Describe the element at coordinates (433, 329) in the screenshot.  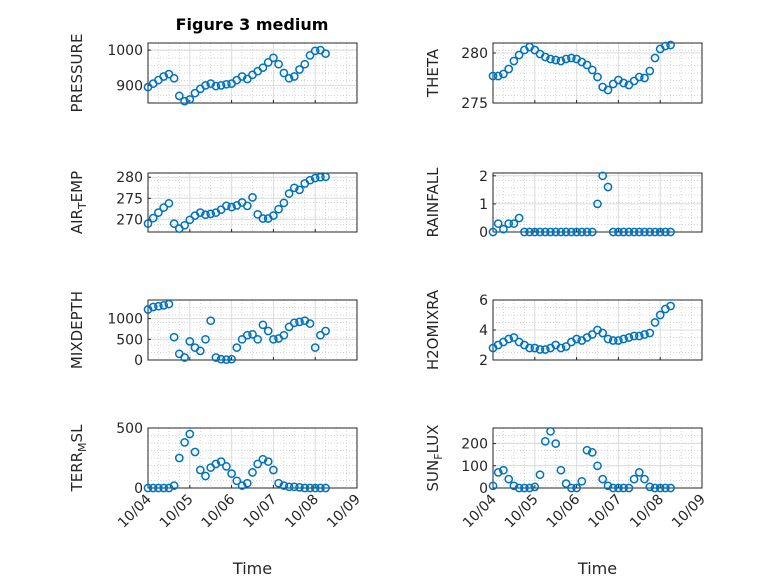
I see `y-axis-label: H2OMIXRA` at that location.